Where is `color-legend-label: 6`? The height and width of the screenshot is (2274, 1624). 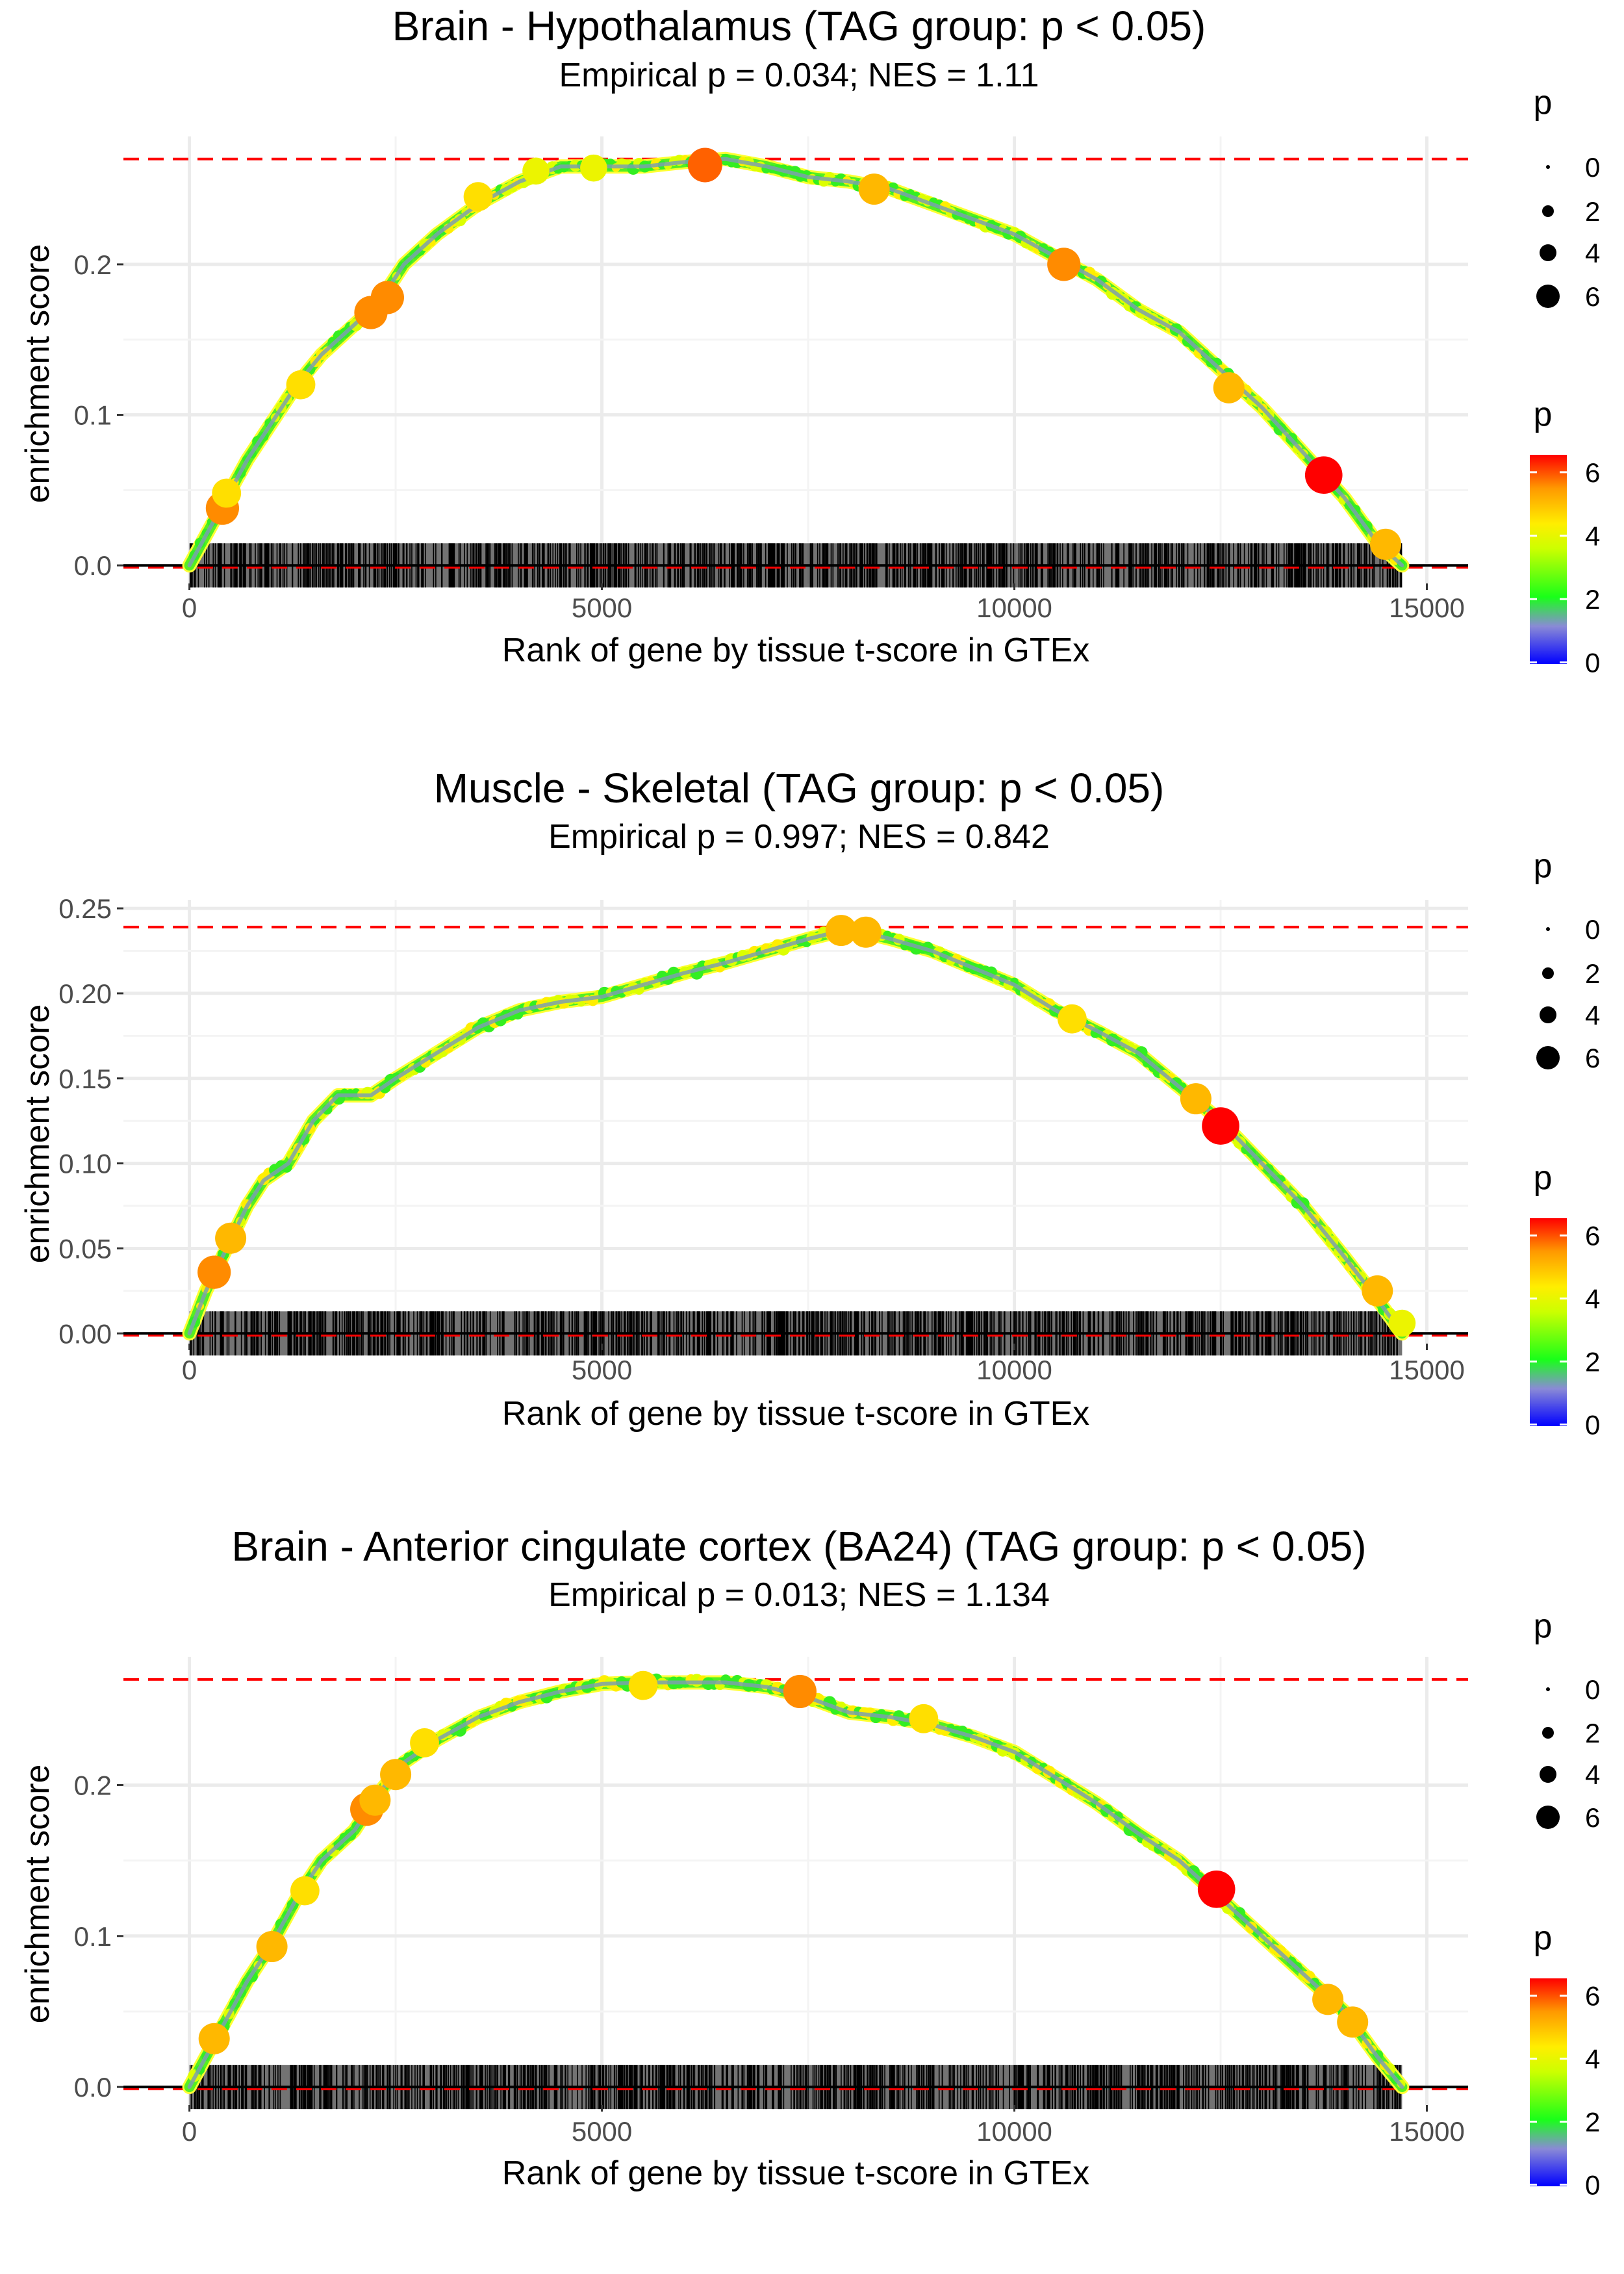 color-legend-label: 6 is located at coordinates (1592, 1236).